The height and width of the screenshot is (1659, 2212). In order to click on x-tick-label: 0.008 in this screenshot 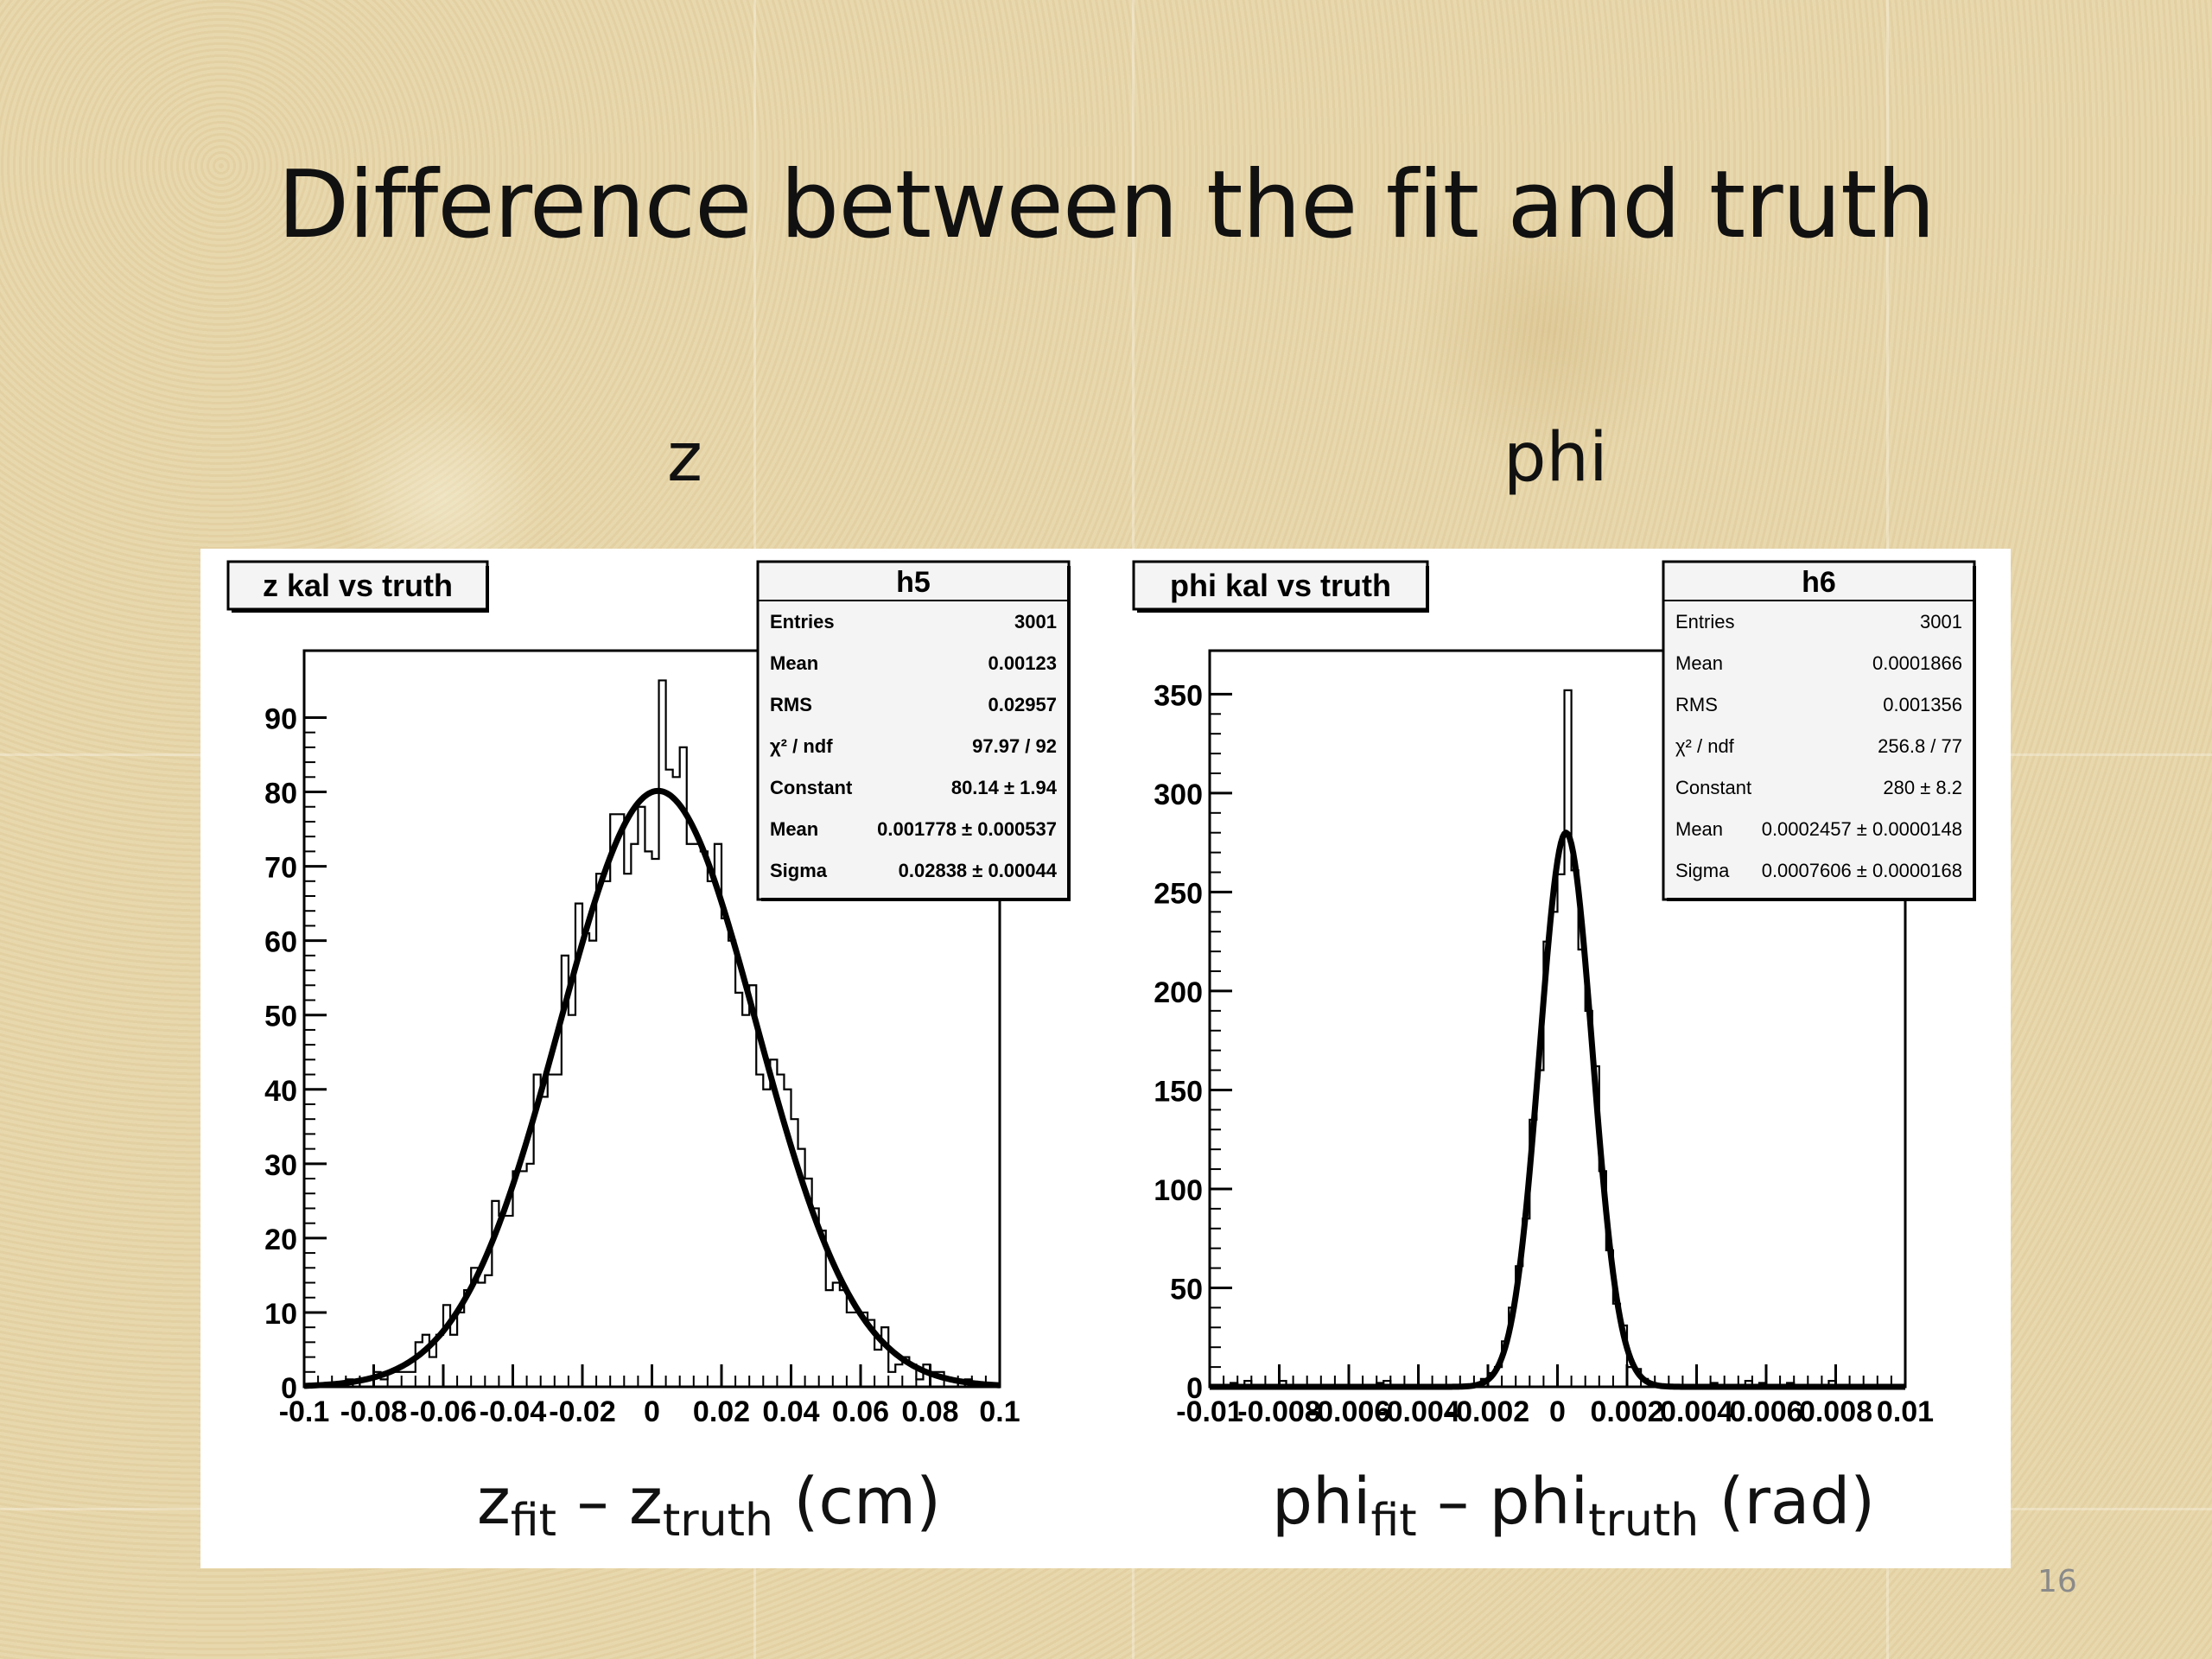, I will do `click(1835, 1411)`.